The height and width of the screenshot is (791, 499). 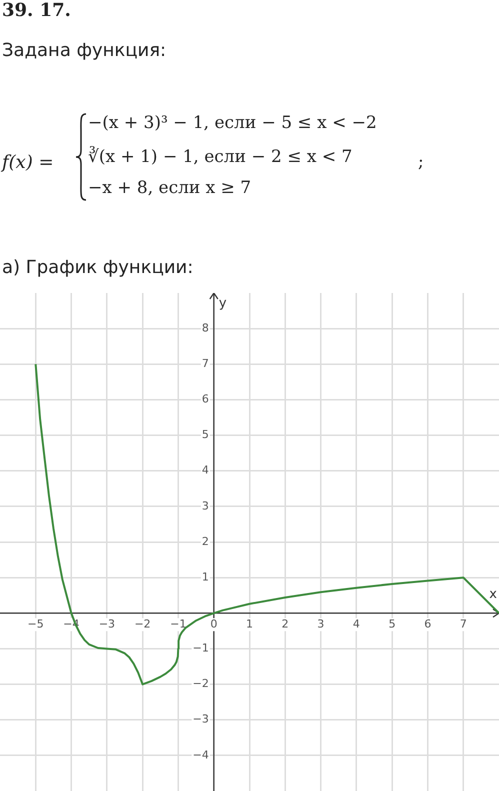 What do you see at coordinates (142, 624) in the screenshot?
I see `x-tick-label: −2` at bounding box center [142, 624].